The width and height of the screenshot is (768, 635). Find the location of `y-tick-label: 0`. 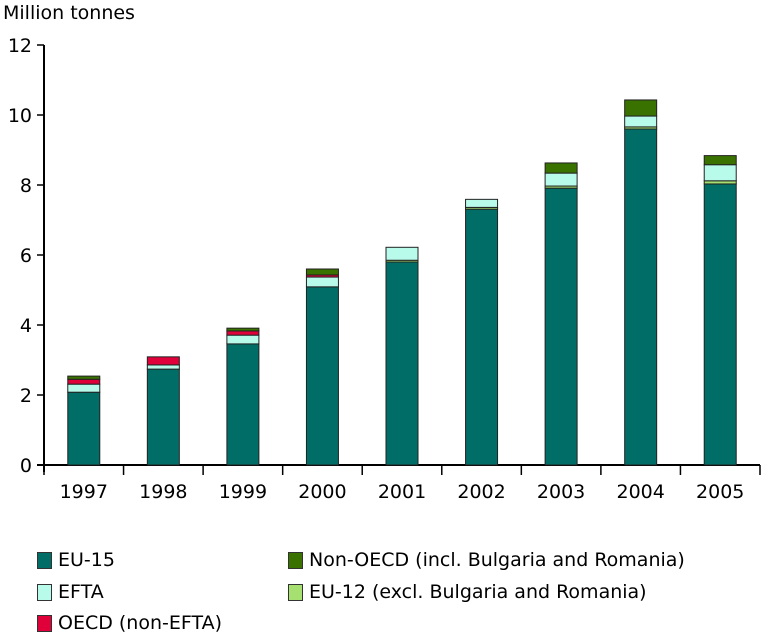

y-tick-label: 0 is located at coordinates (26, 466).